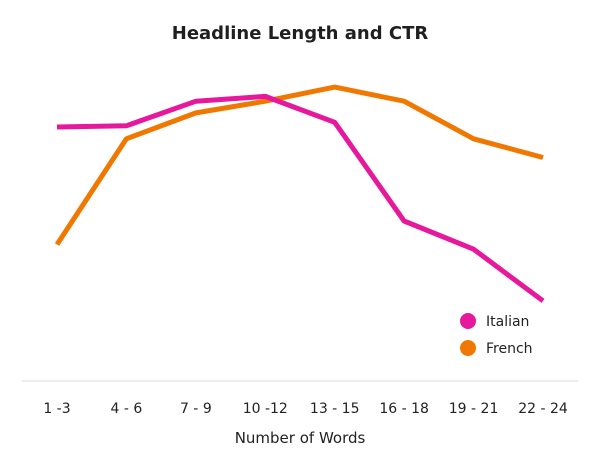 The image size is (600, 470). Describe the element at coordinates (509, 349) in the screenshot. I see `legend-label-french: French` at that location.